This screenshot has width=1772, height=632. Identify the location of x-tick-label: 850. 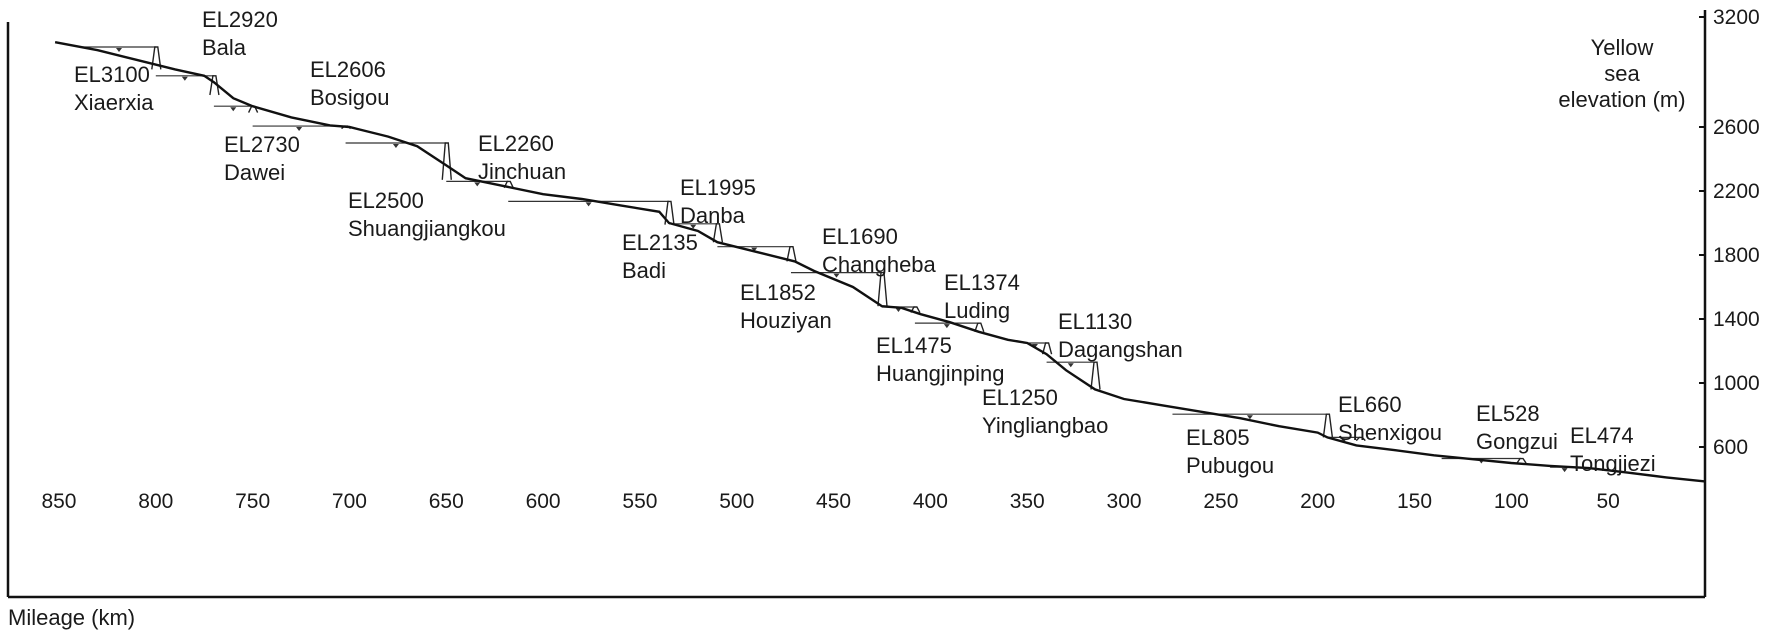
(58, 501).